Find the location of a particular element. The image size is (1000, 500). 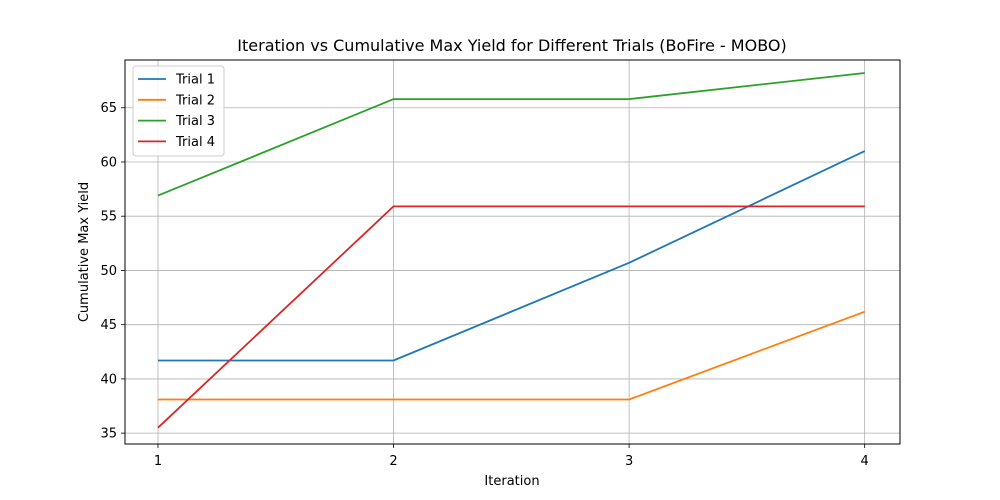

legend-box is located at coordinates (178, 111).